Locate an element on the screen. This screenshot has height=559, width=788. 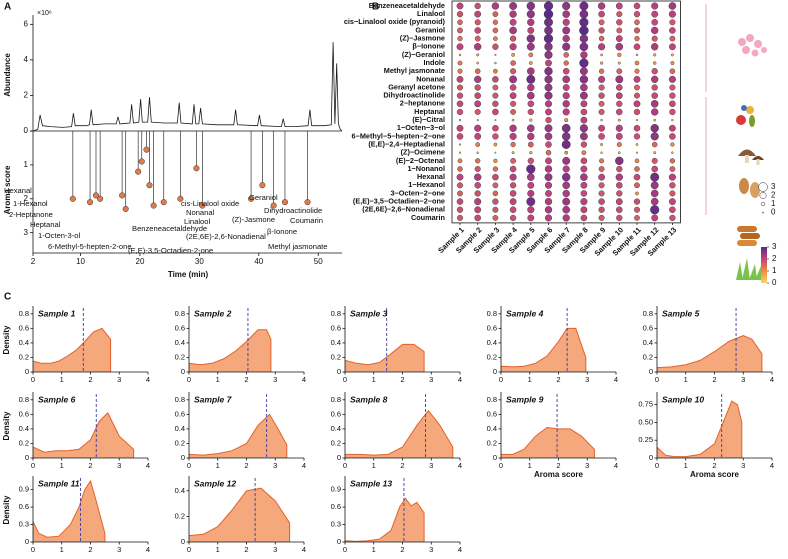
lollipop-head is located at coordinates (153, 205).